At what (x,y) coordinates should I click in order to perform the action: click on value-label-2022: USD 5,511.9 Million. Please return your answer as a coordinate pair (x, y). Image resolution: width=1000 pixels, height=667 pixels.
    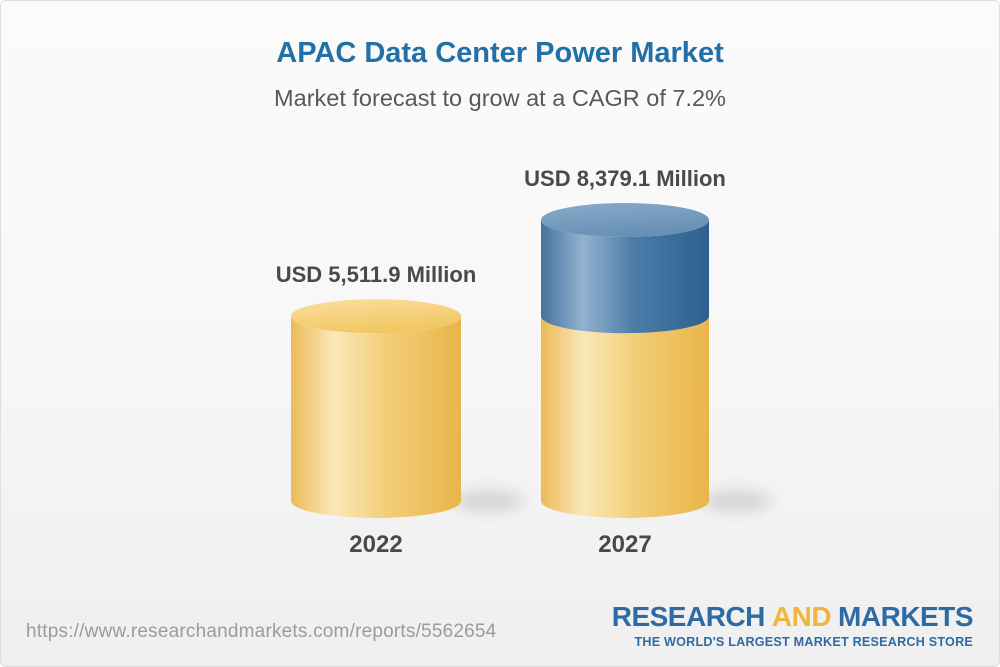
    Looking at the image, I should click on (376, 274).